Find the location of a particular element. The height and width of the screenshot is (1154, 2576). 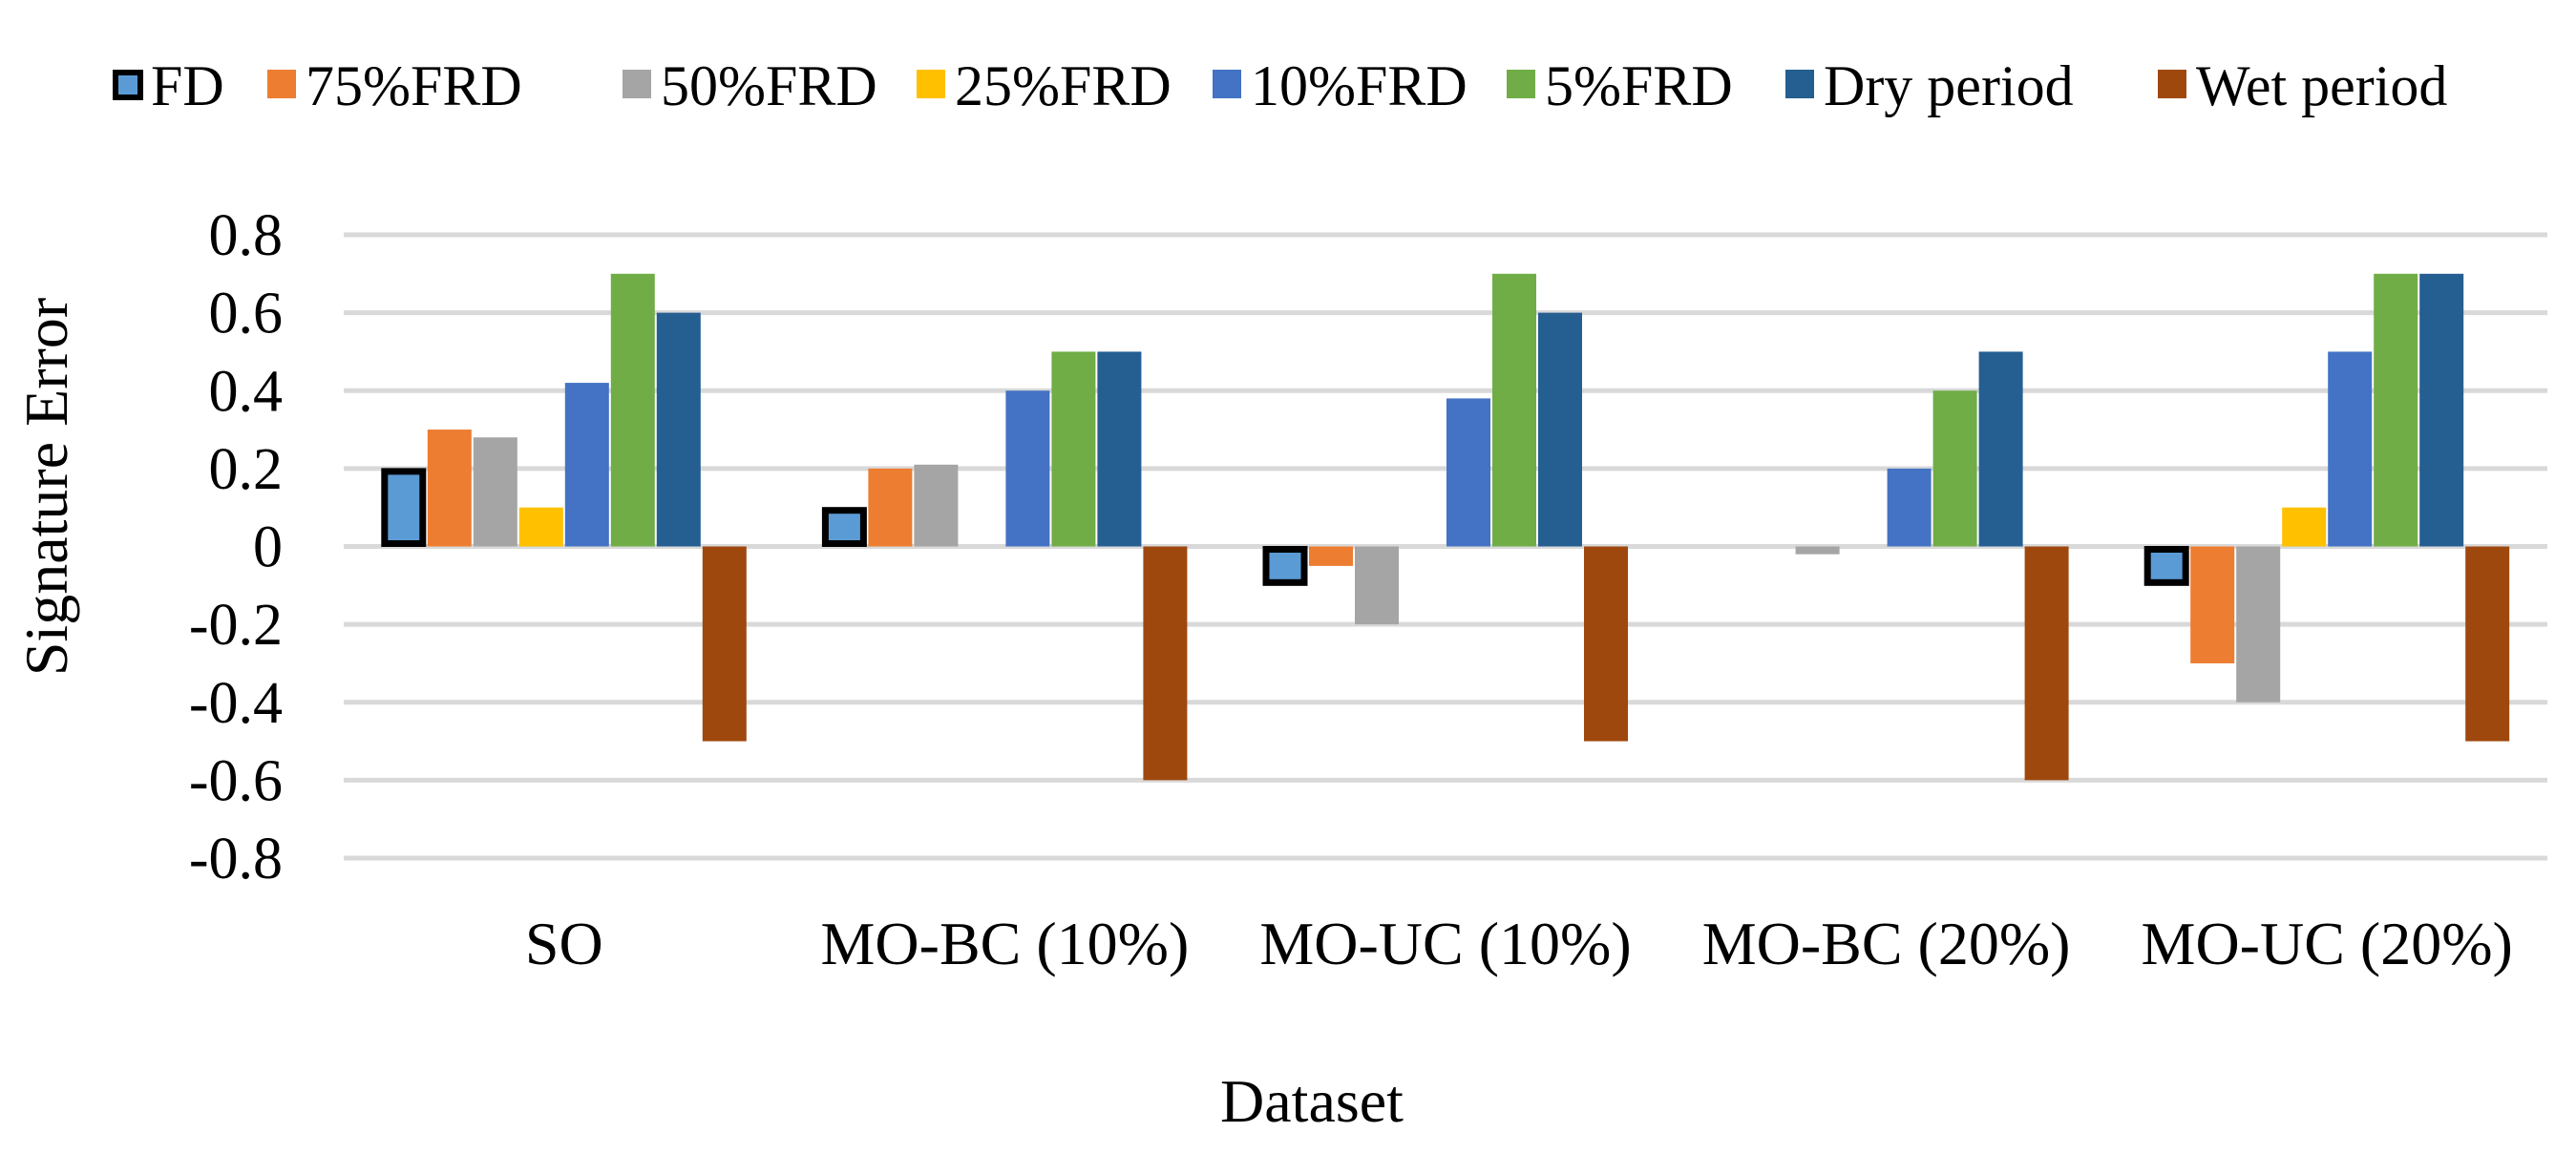

bar-wet-period-mo-bc-20pct is located at coordinates (2046, 664).